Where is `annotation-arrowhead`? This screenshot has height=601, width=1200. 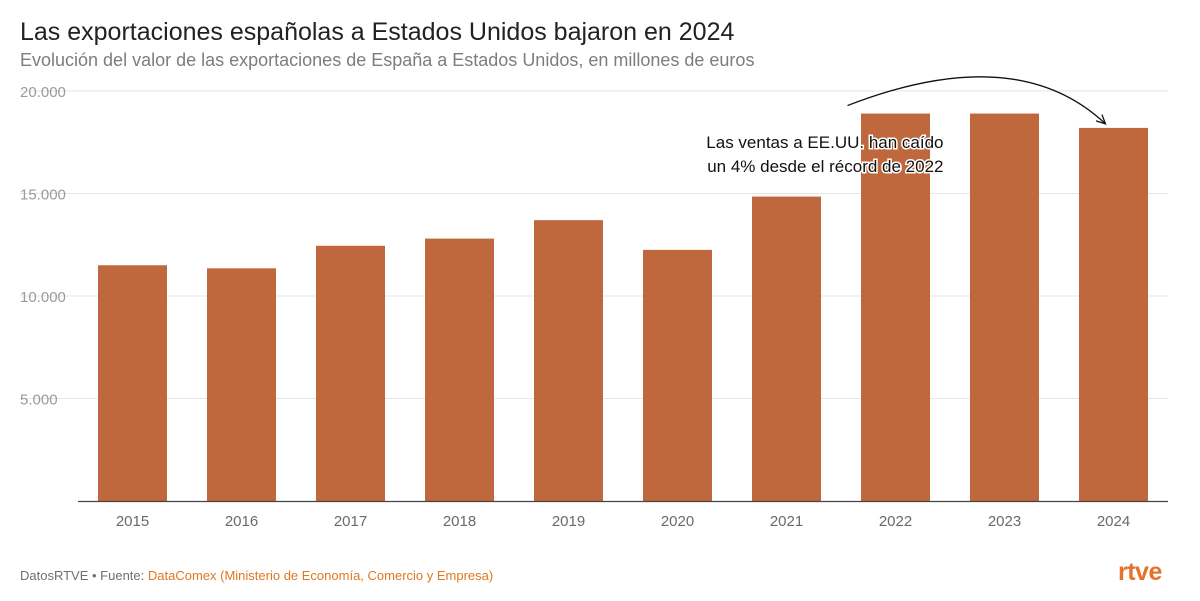 annotation-arrowhead is located at coordinates (1101, 119).